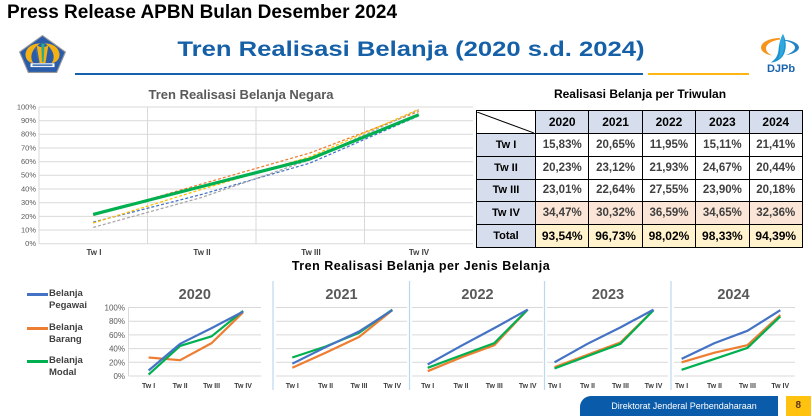 The width and height of the screenshot is (811, 416). What do you see at coordinates (28, 229) in the screenshot?
I see `svg-text: 10%` at bounding box center [28, 229].